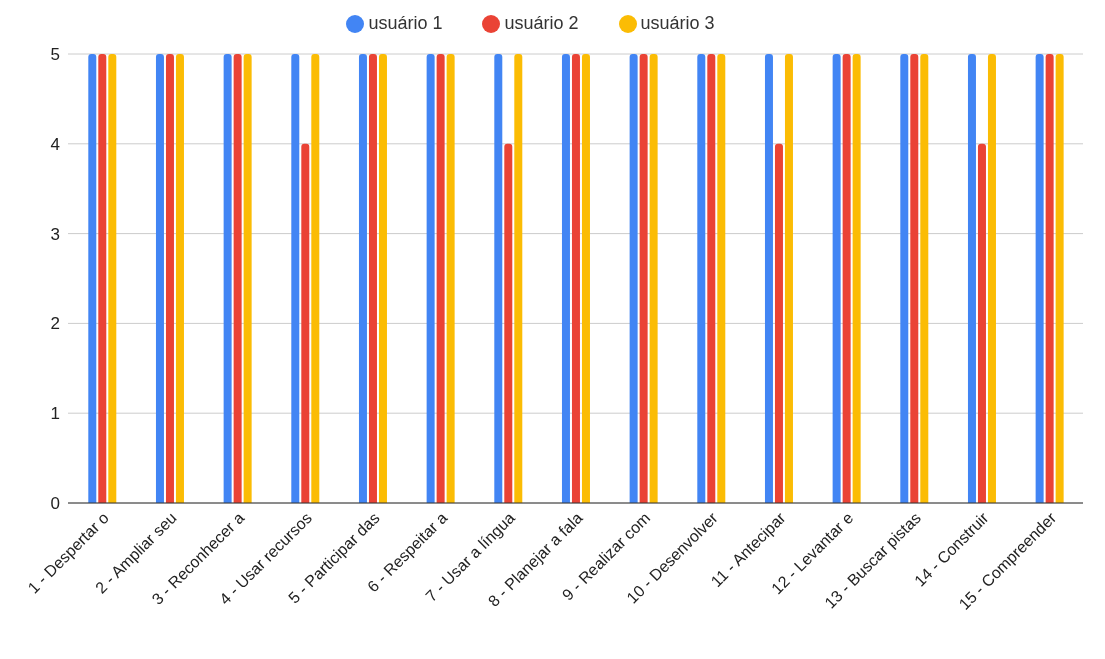  What do you see at coordinates (55, 414) in the screenshot?
I see `y-tick-label: 1` at bounding box center [55, 414].